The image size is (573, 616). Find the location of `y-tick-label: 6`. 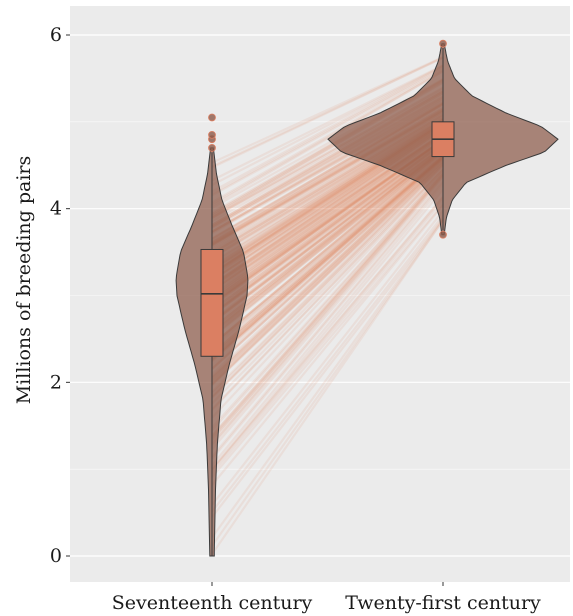

y-tick-label: 6 is located at coordinates (56, 35).